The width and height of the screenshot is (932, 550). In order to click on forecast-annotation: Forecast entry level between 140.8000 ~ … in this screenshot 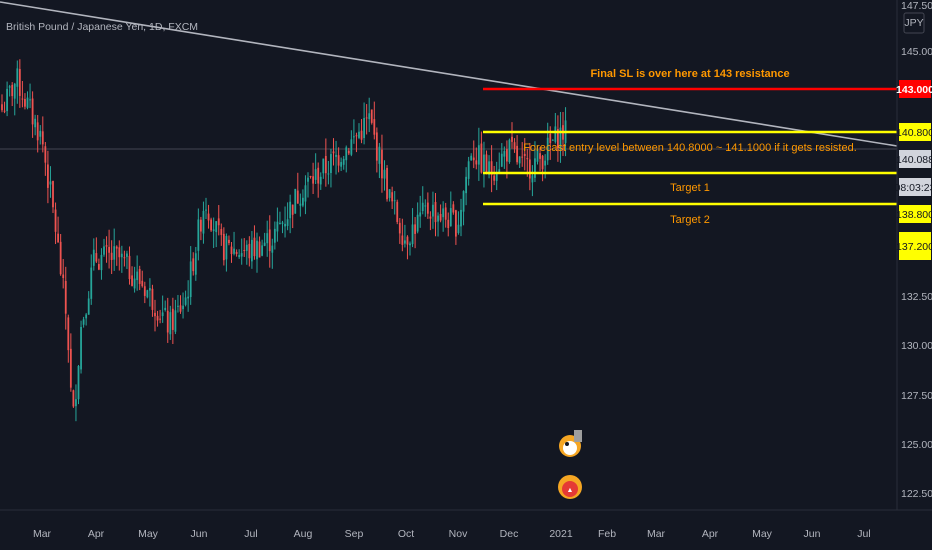, I will do `click(690, 148)`.